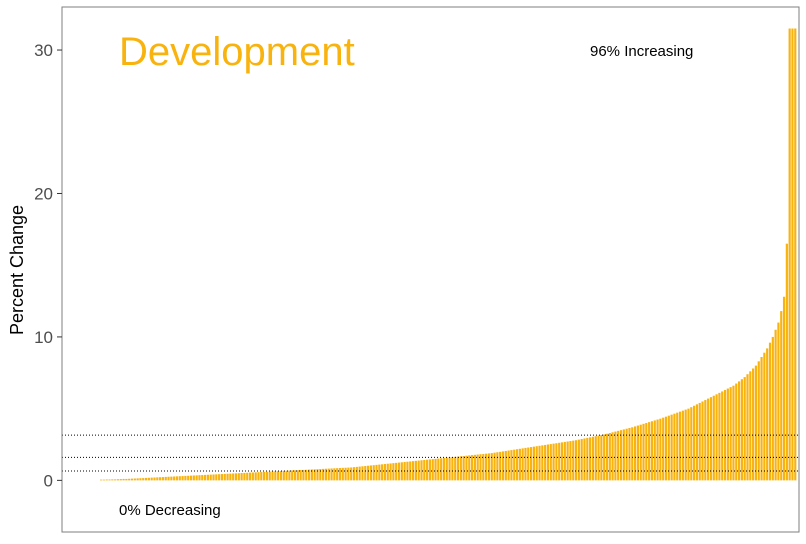 The width and height of the screenshot is (806, 544). What do you see at coordinates (641, 51) in the screenshot?
I see `increasing-annotation: 96% Increasing` at bounding box center [641, 51].